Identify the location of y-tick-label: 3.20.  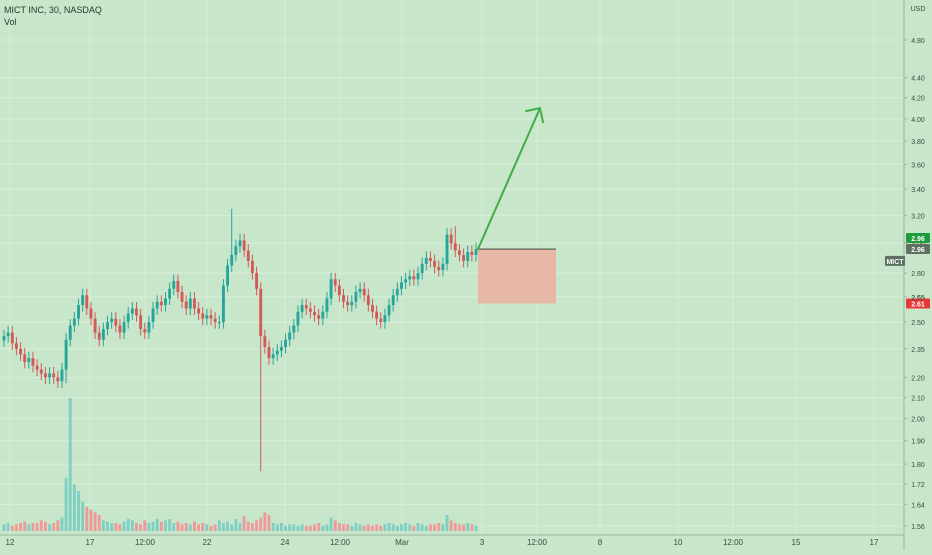
(918, 216).